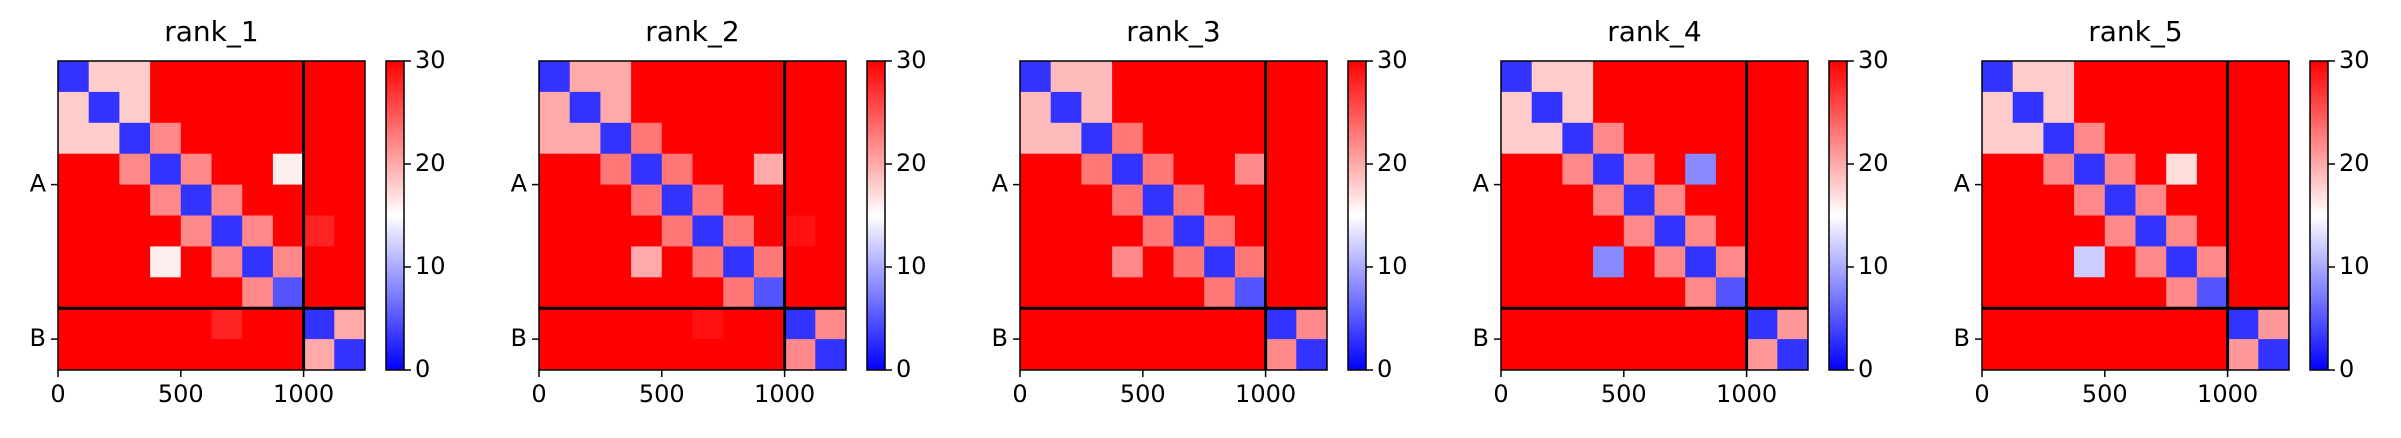 The width and height of the screenshot is (2401, 438). Describe the element at coordinates (2227, 394) in the screenshot. I see `x-tick-label: 1000` at that location.